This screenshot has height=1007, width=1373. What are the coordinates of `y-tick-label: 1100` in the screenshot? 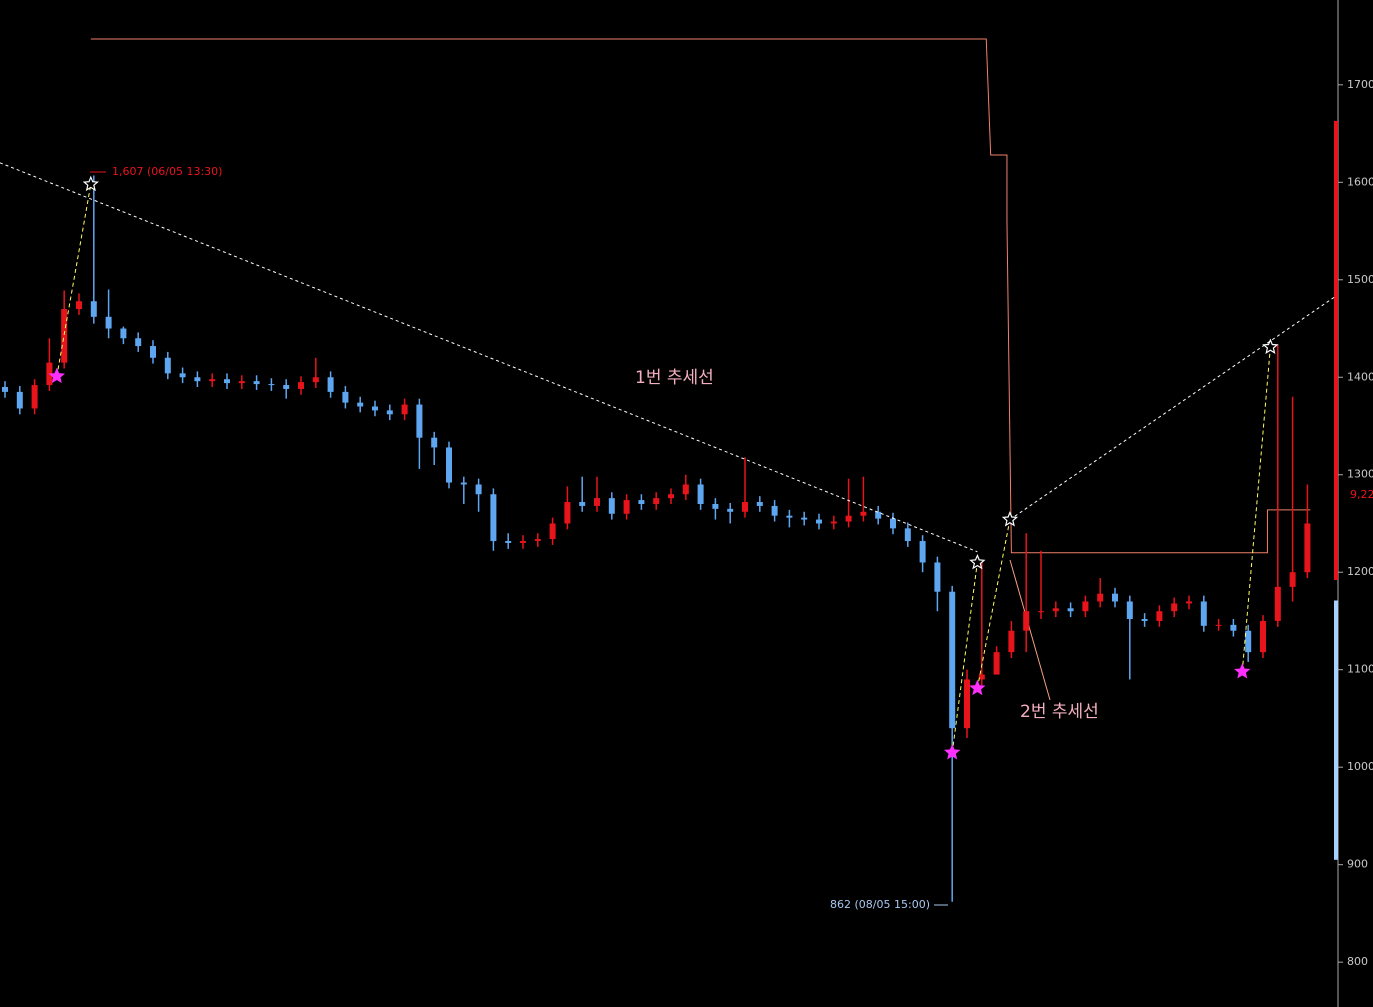 It's located at (1360, 669).